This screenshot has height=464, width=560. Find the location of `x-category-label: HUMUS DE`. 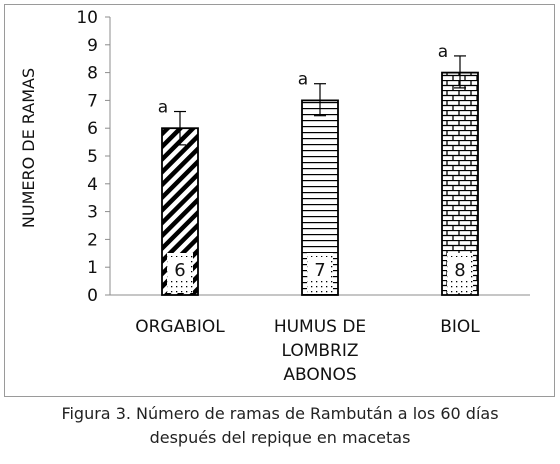

x-category-label: HUMUS DE is located at coordinates (320, 327).